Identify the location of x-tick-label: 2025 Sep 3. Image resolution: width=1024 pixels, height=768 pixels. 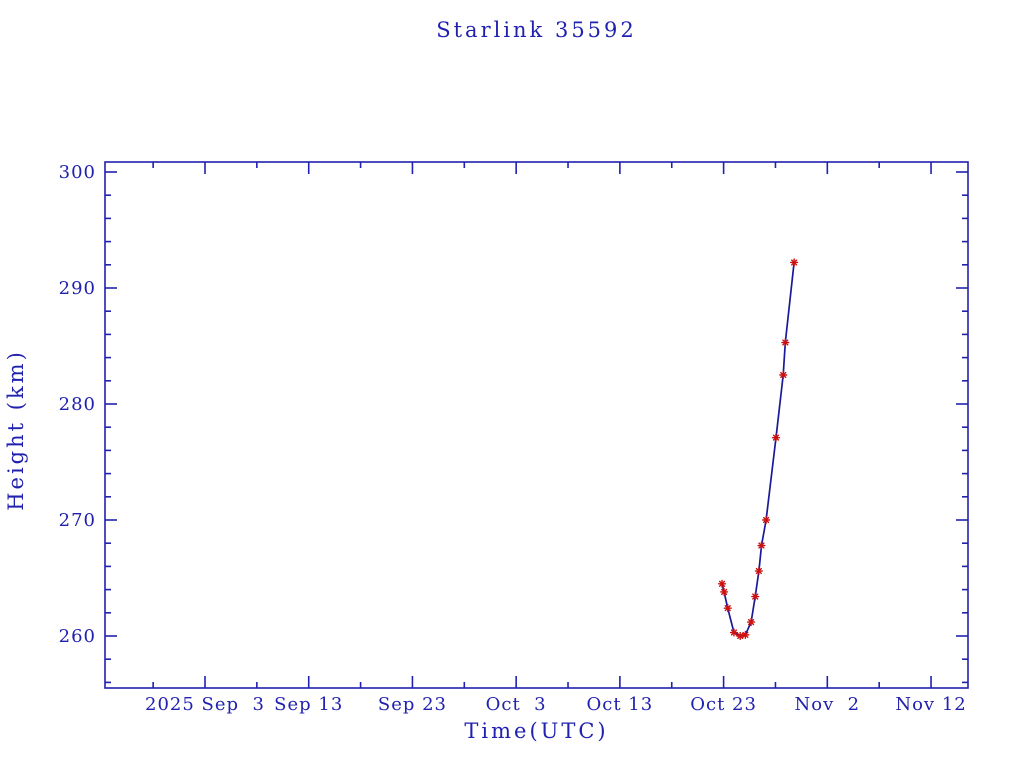
(205, 704).